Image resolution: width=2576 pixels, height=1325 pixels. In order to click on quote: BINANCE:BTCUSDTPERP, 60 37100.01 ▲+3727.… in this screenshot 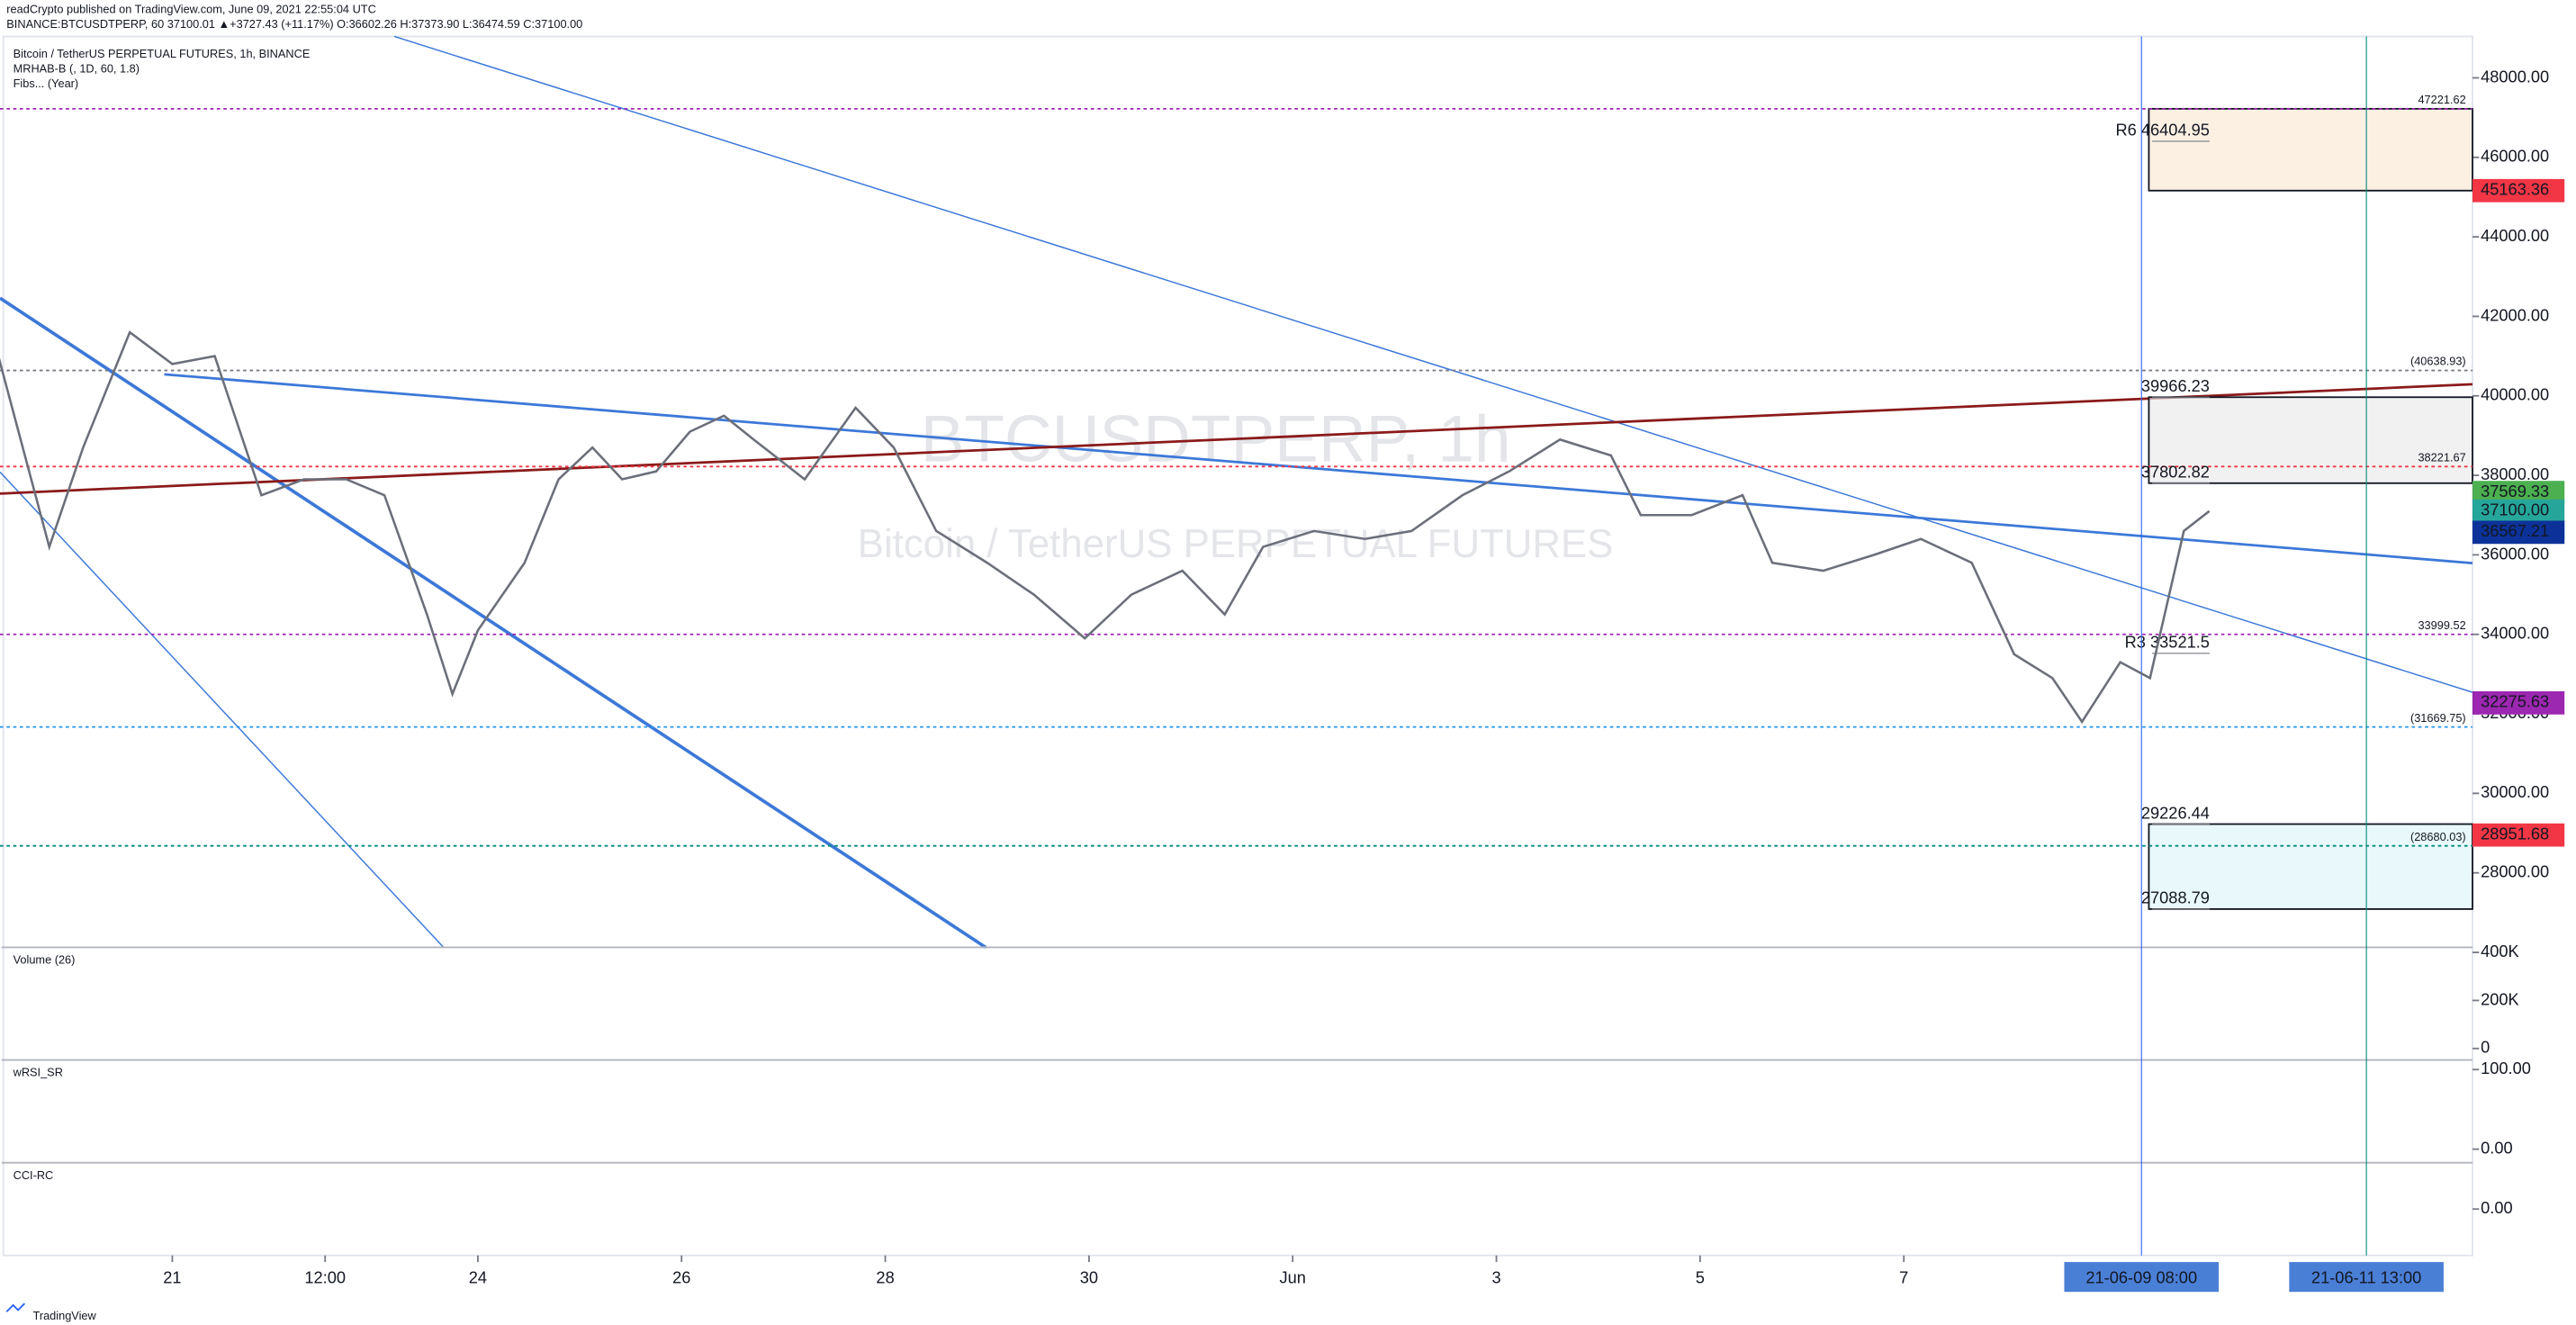, I will do `click(294, 24)`.